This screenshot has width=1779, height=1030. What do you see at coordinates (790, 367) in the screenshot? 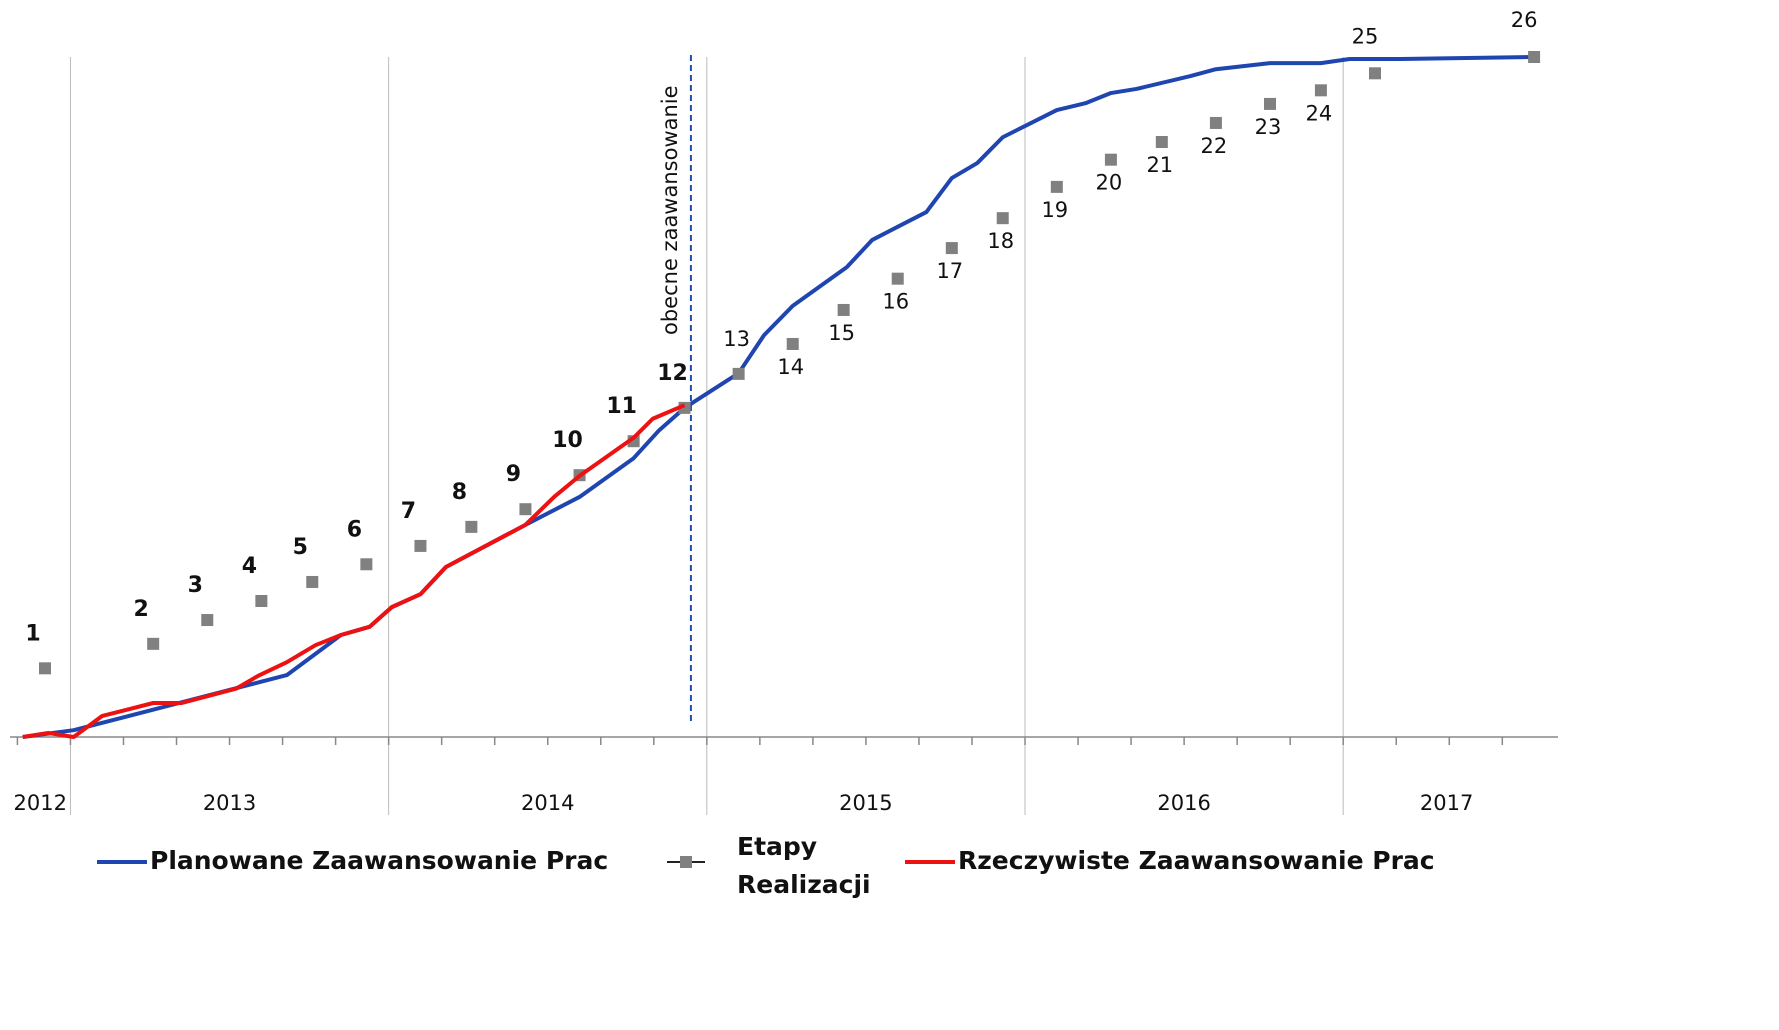
I see `milestone-label: 14` at bounding box center [790, 367].